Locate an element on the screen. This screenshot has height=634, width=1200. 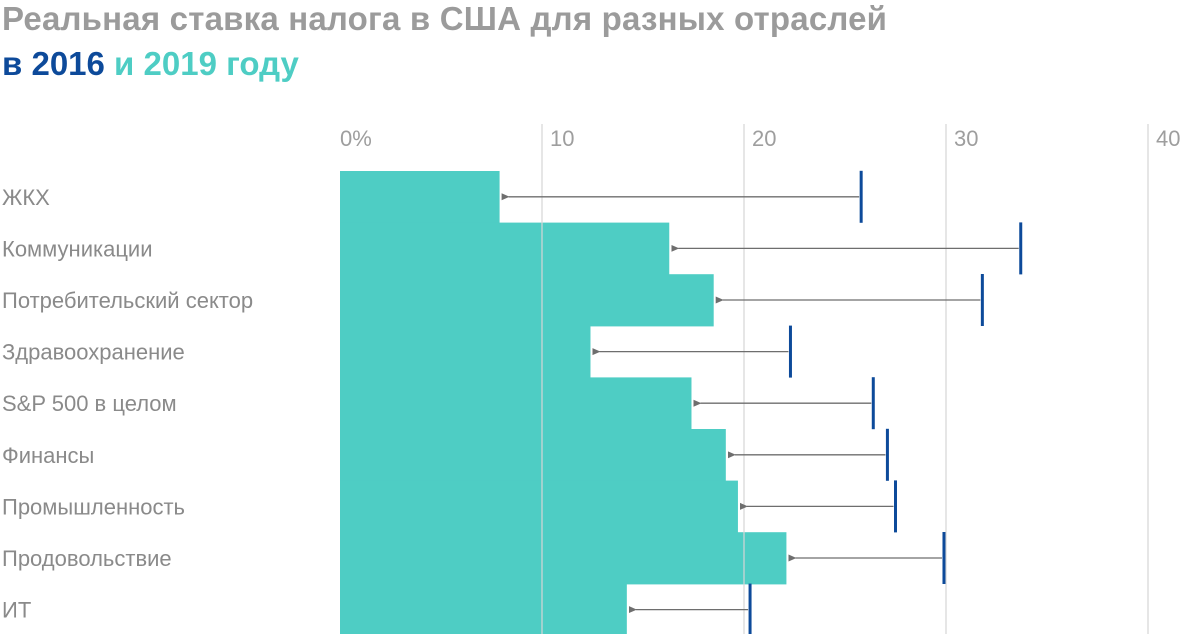
category-label: Промышленность is located at coordinates (93, 506).